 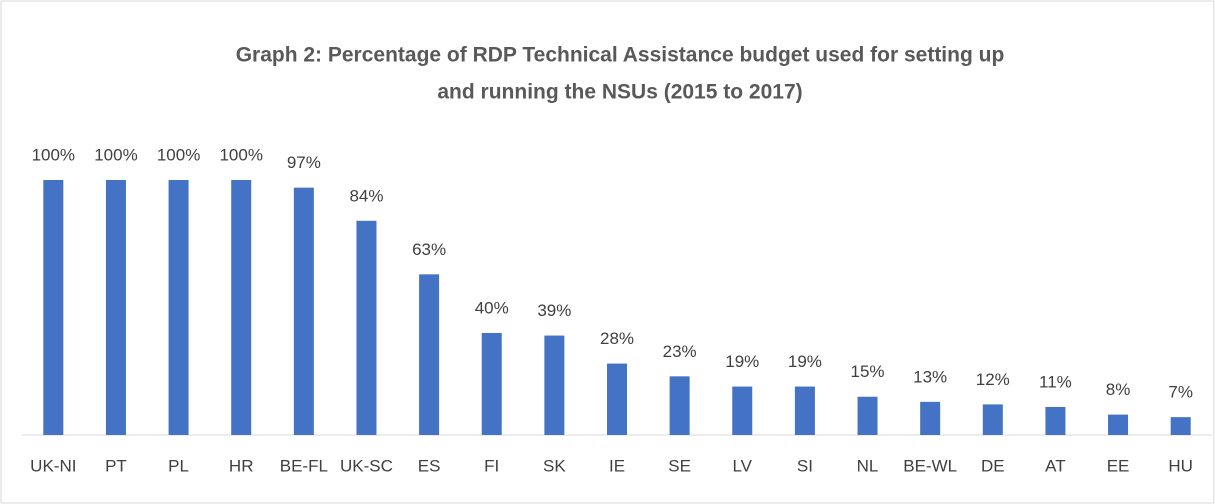 I want to click on data-label: 97%, so click(x=304, y=162).